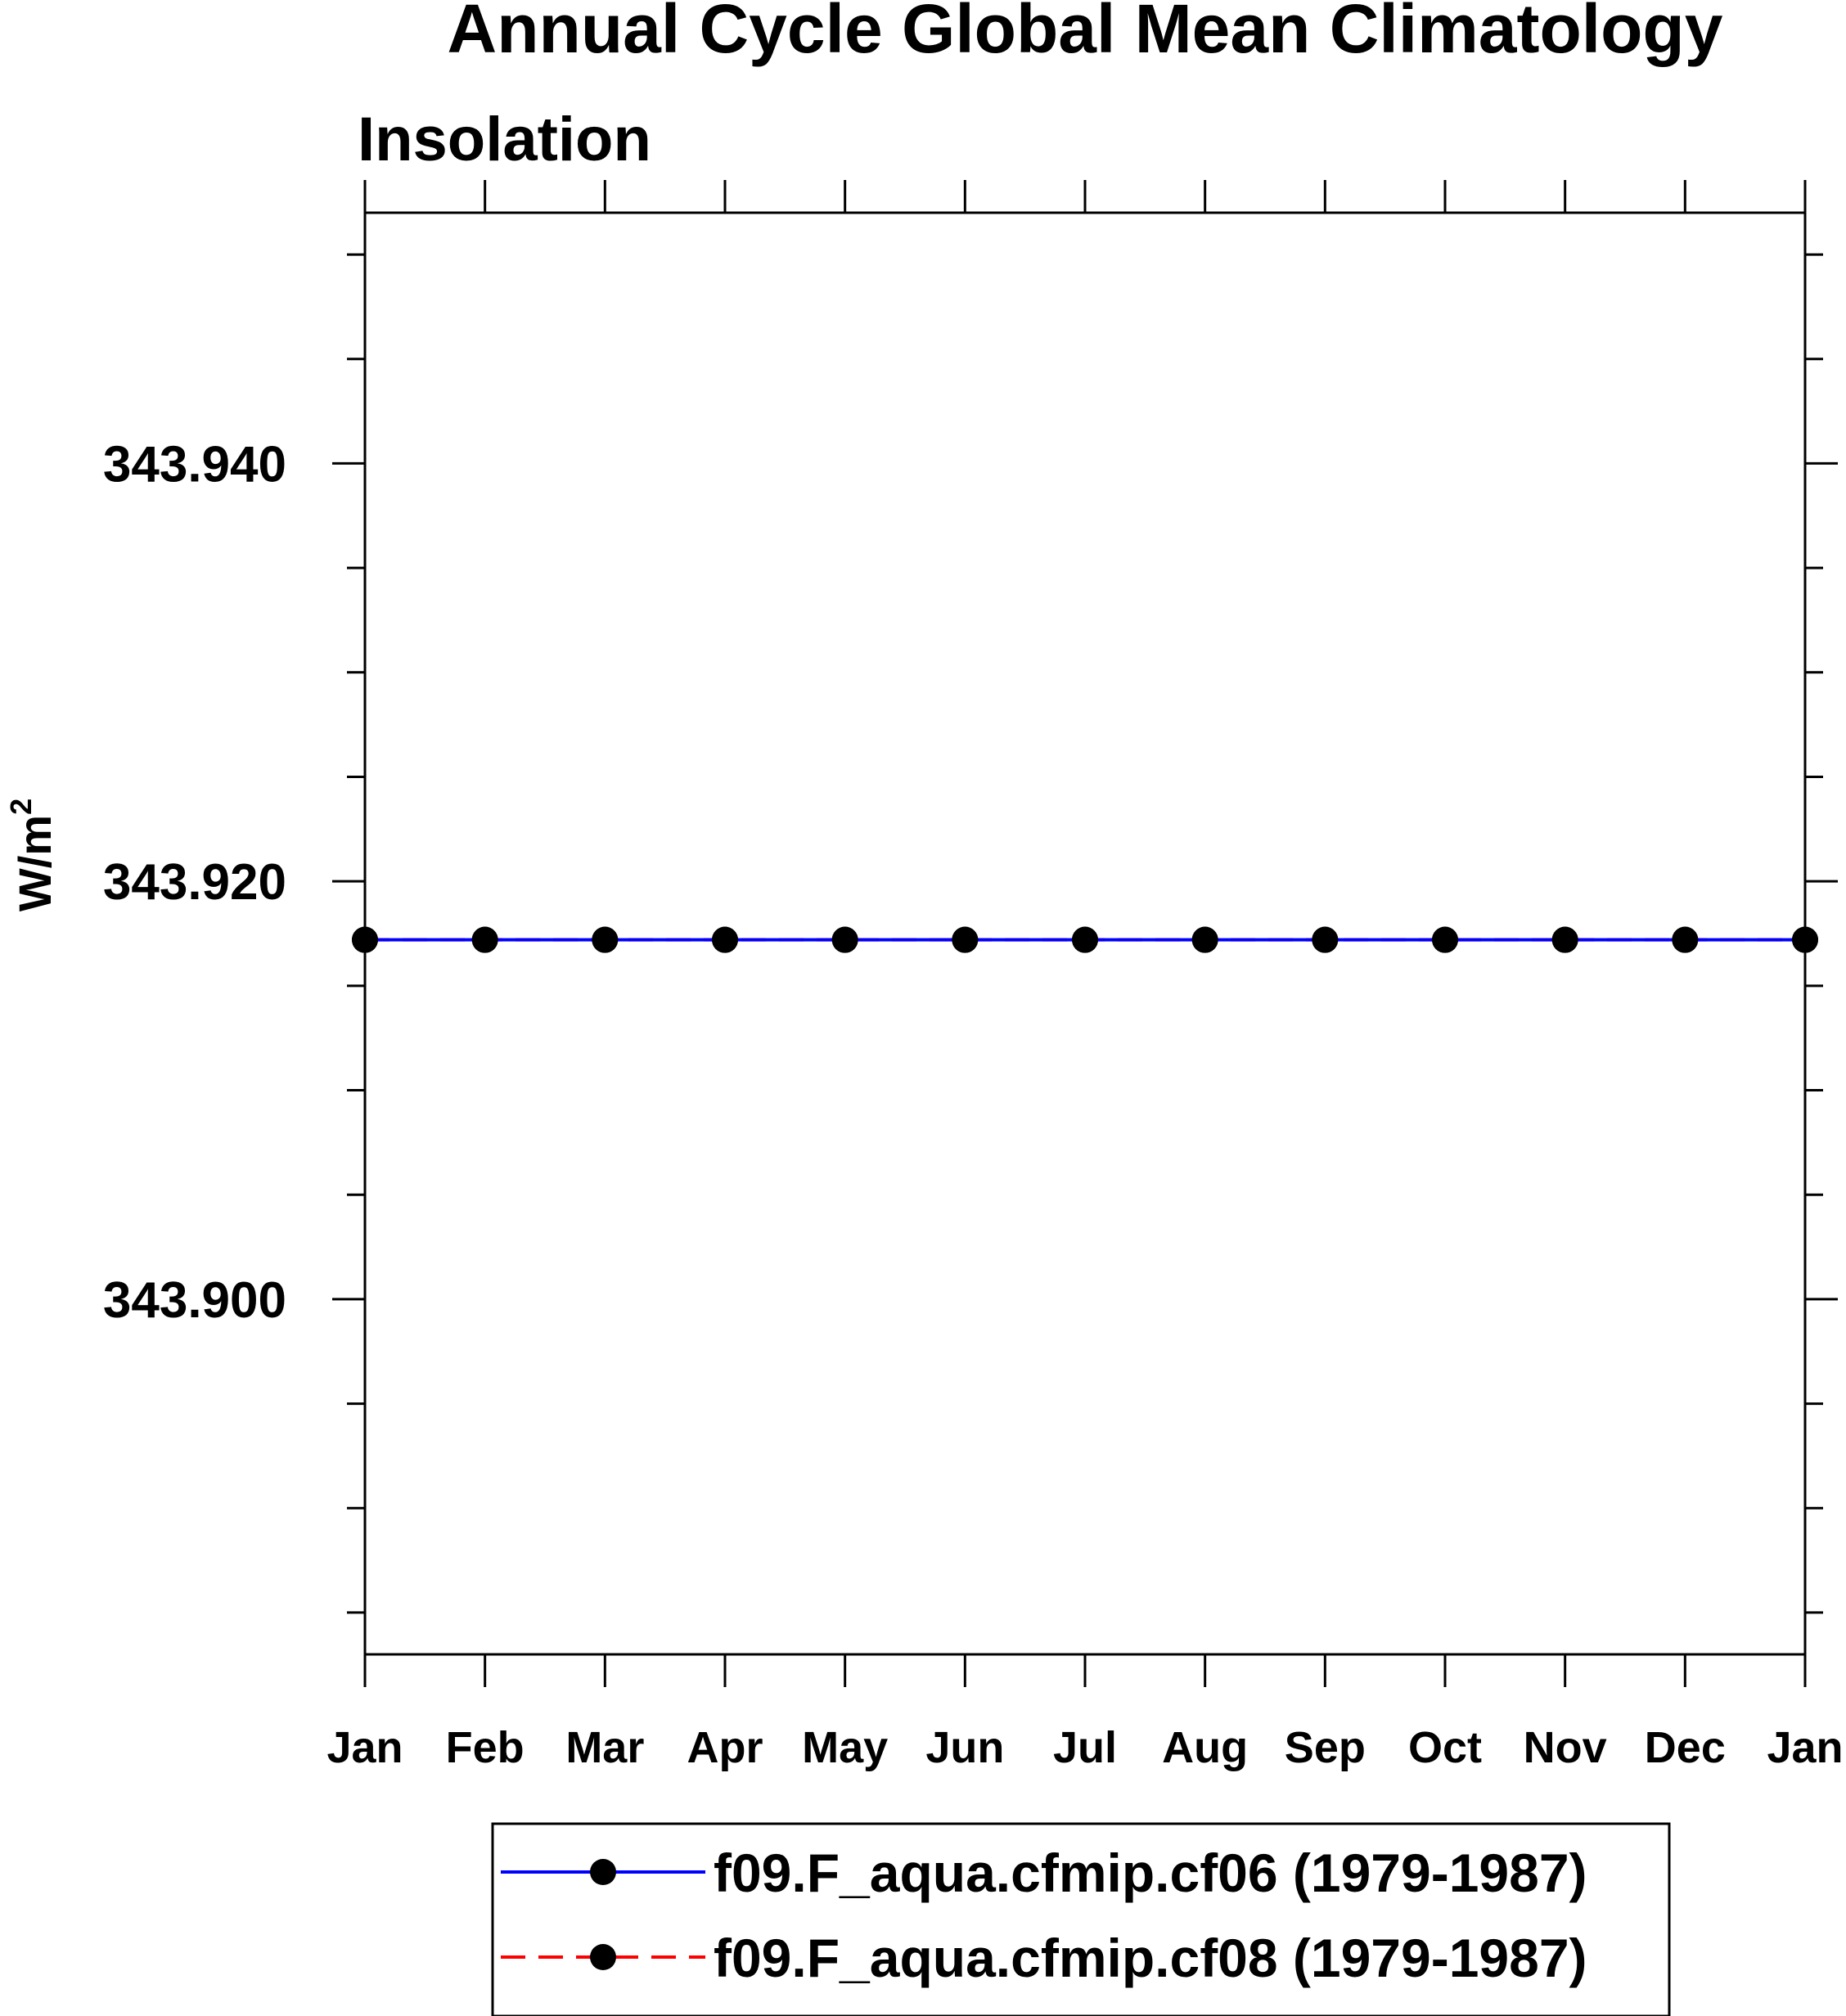  Describe the element at coordinates (1205, 1748) in the screenshot. I see `x-tick-label: Aug` at that location.